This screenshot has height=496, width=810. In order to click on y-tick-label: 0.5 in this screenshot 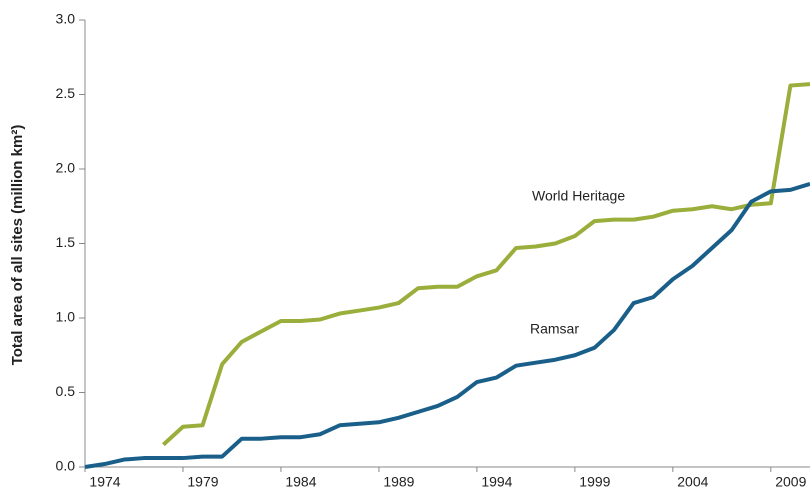, I will do `click(66, 391)`.